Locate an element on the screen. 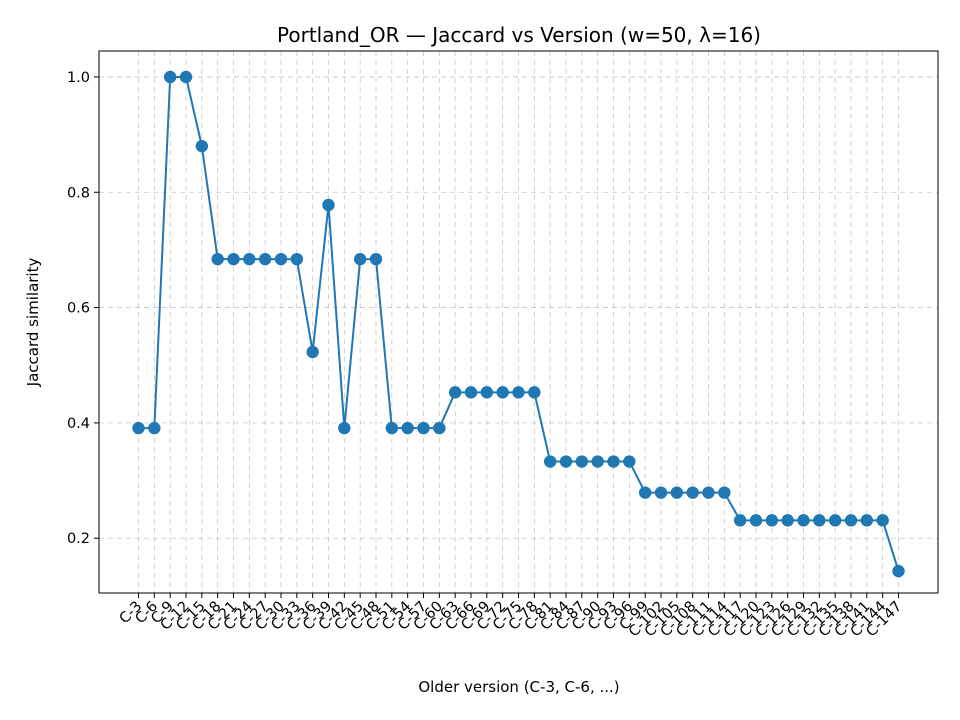 The width and height of the screenshot is (960, 720). y-tick-label: 0.4 is located at coordinates (78, 424).